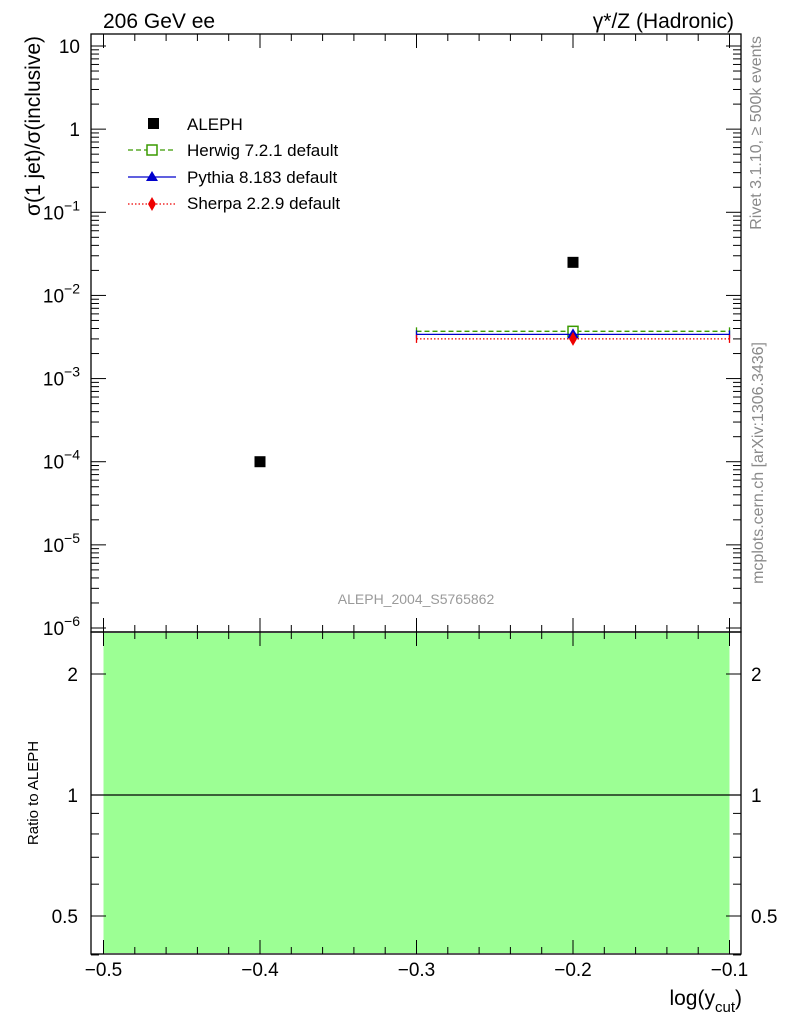 This screenshot has height=1024, width=786. What do you see at coordinates (104, 970) in the screenshot?
I see `x-tick-label: −0.5` at bounding box center [104, 970].